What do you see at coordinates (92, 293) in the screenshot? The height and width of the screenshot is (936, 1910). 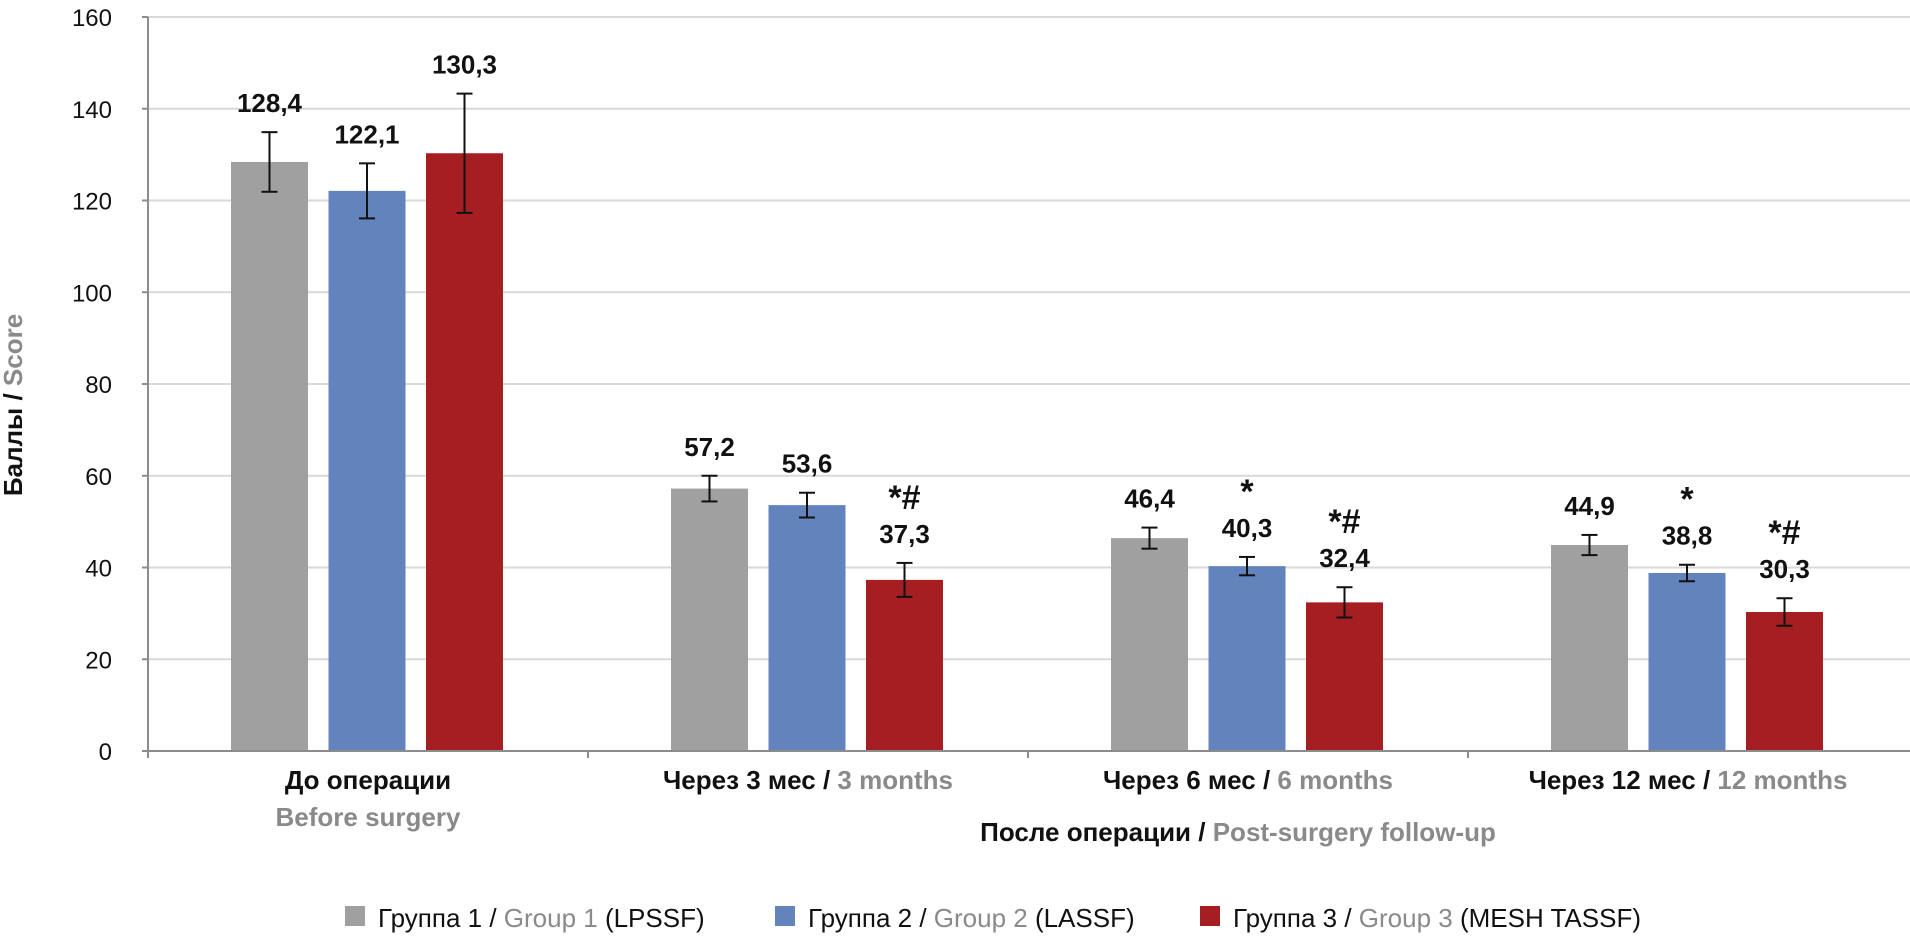 I see `y-tick-label: 100` at bounding box center [92, 293].